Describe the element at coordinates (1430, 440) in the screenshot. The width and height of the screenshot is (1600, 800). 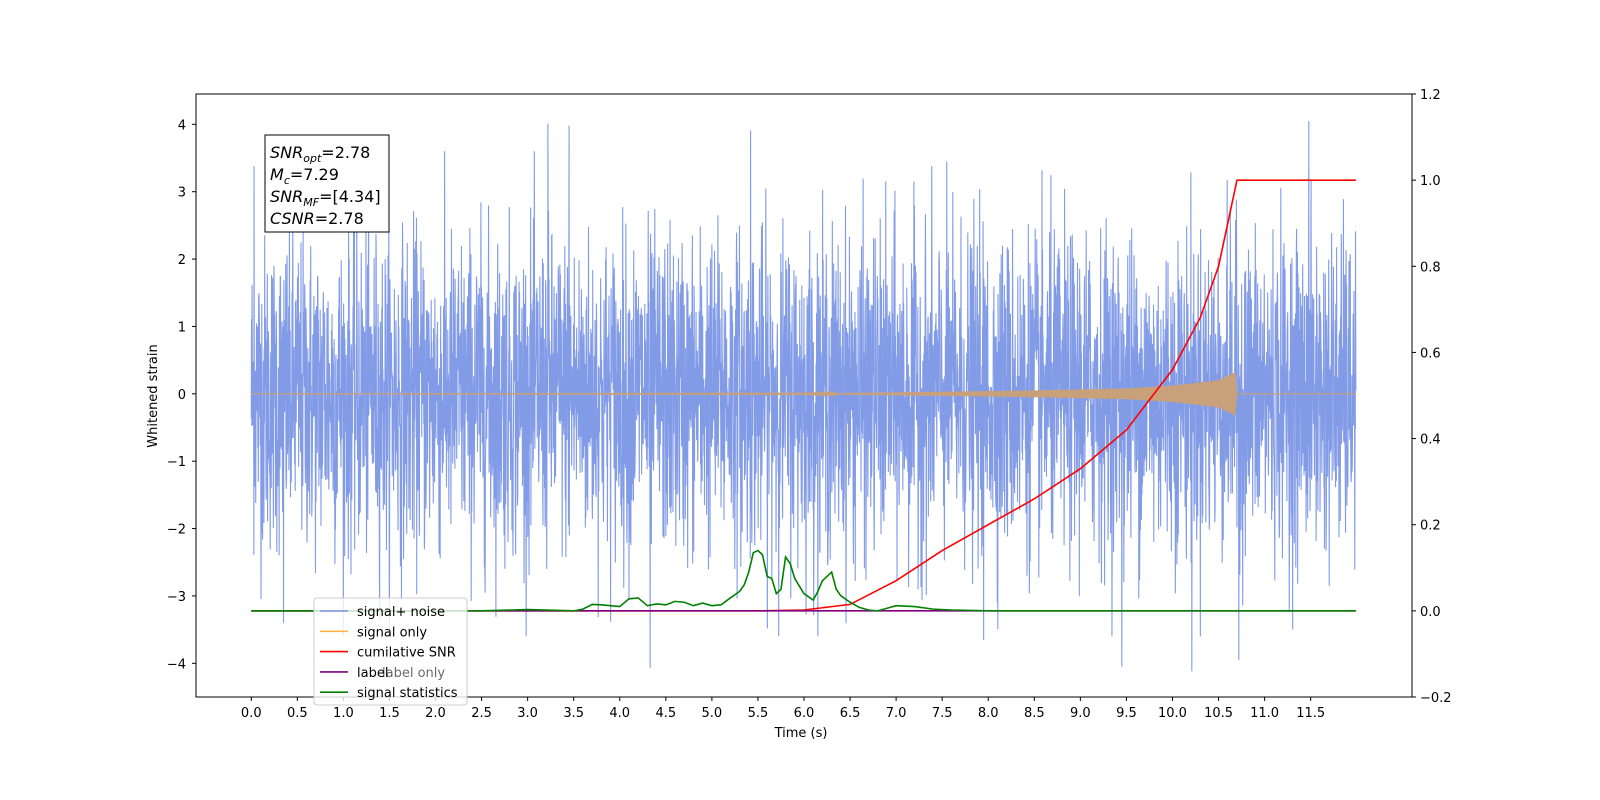
I see `y2-tick-label: 0.4` at that location.